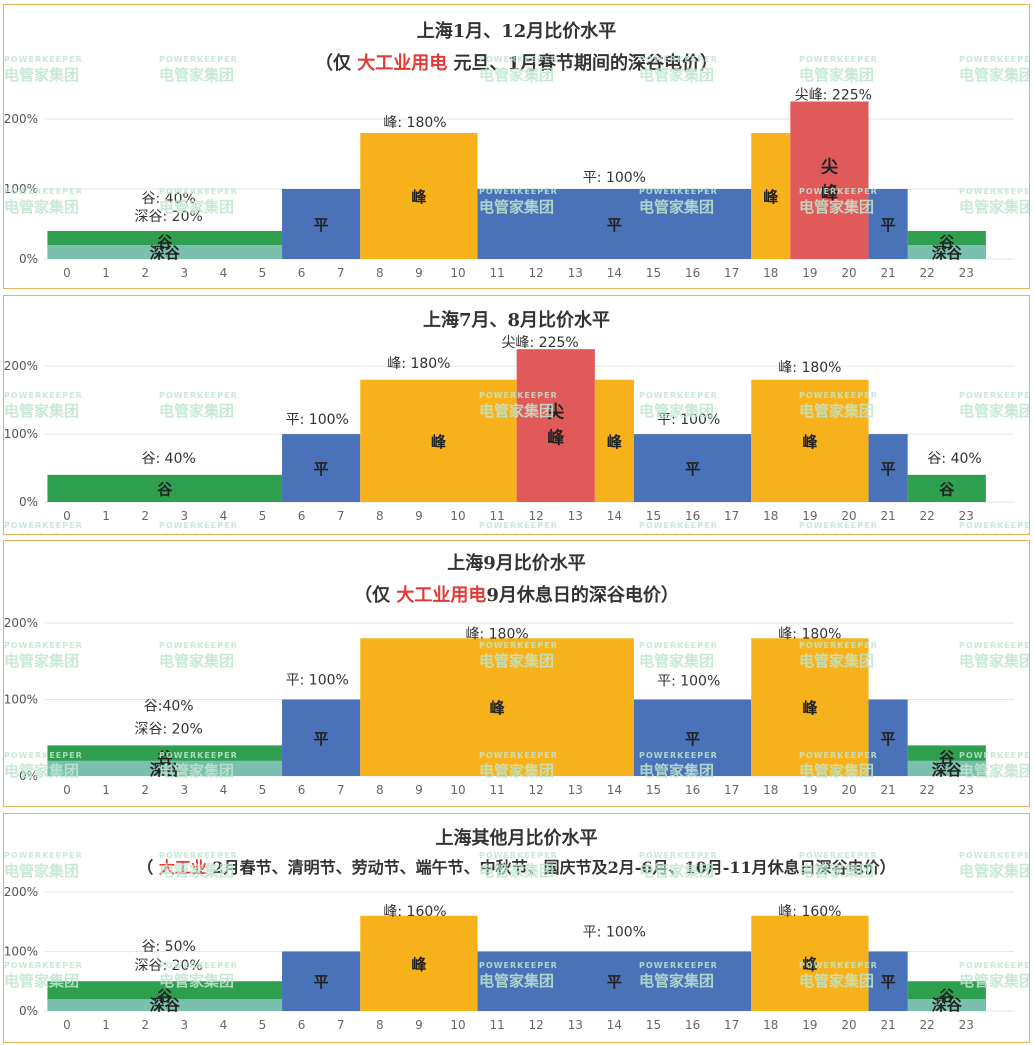 The width and height of the screenshot is (1034, 1045). I want to click on data-label: 深谷: 20%, so click(169, 217).